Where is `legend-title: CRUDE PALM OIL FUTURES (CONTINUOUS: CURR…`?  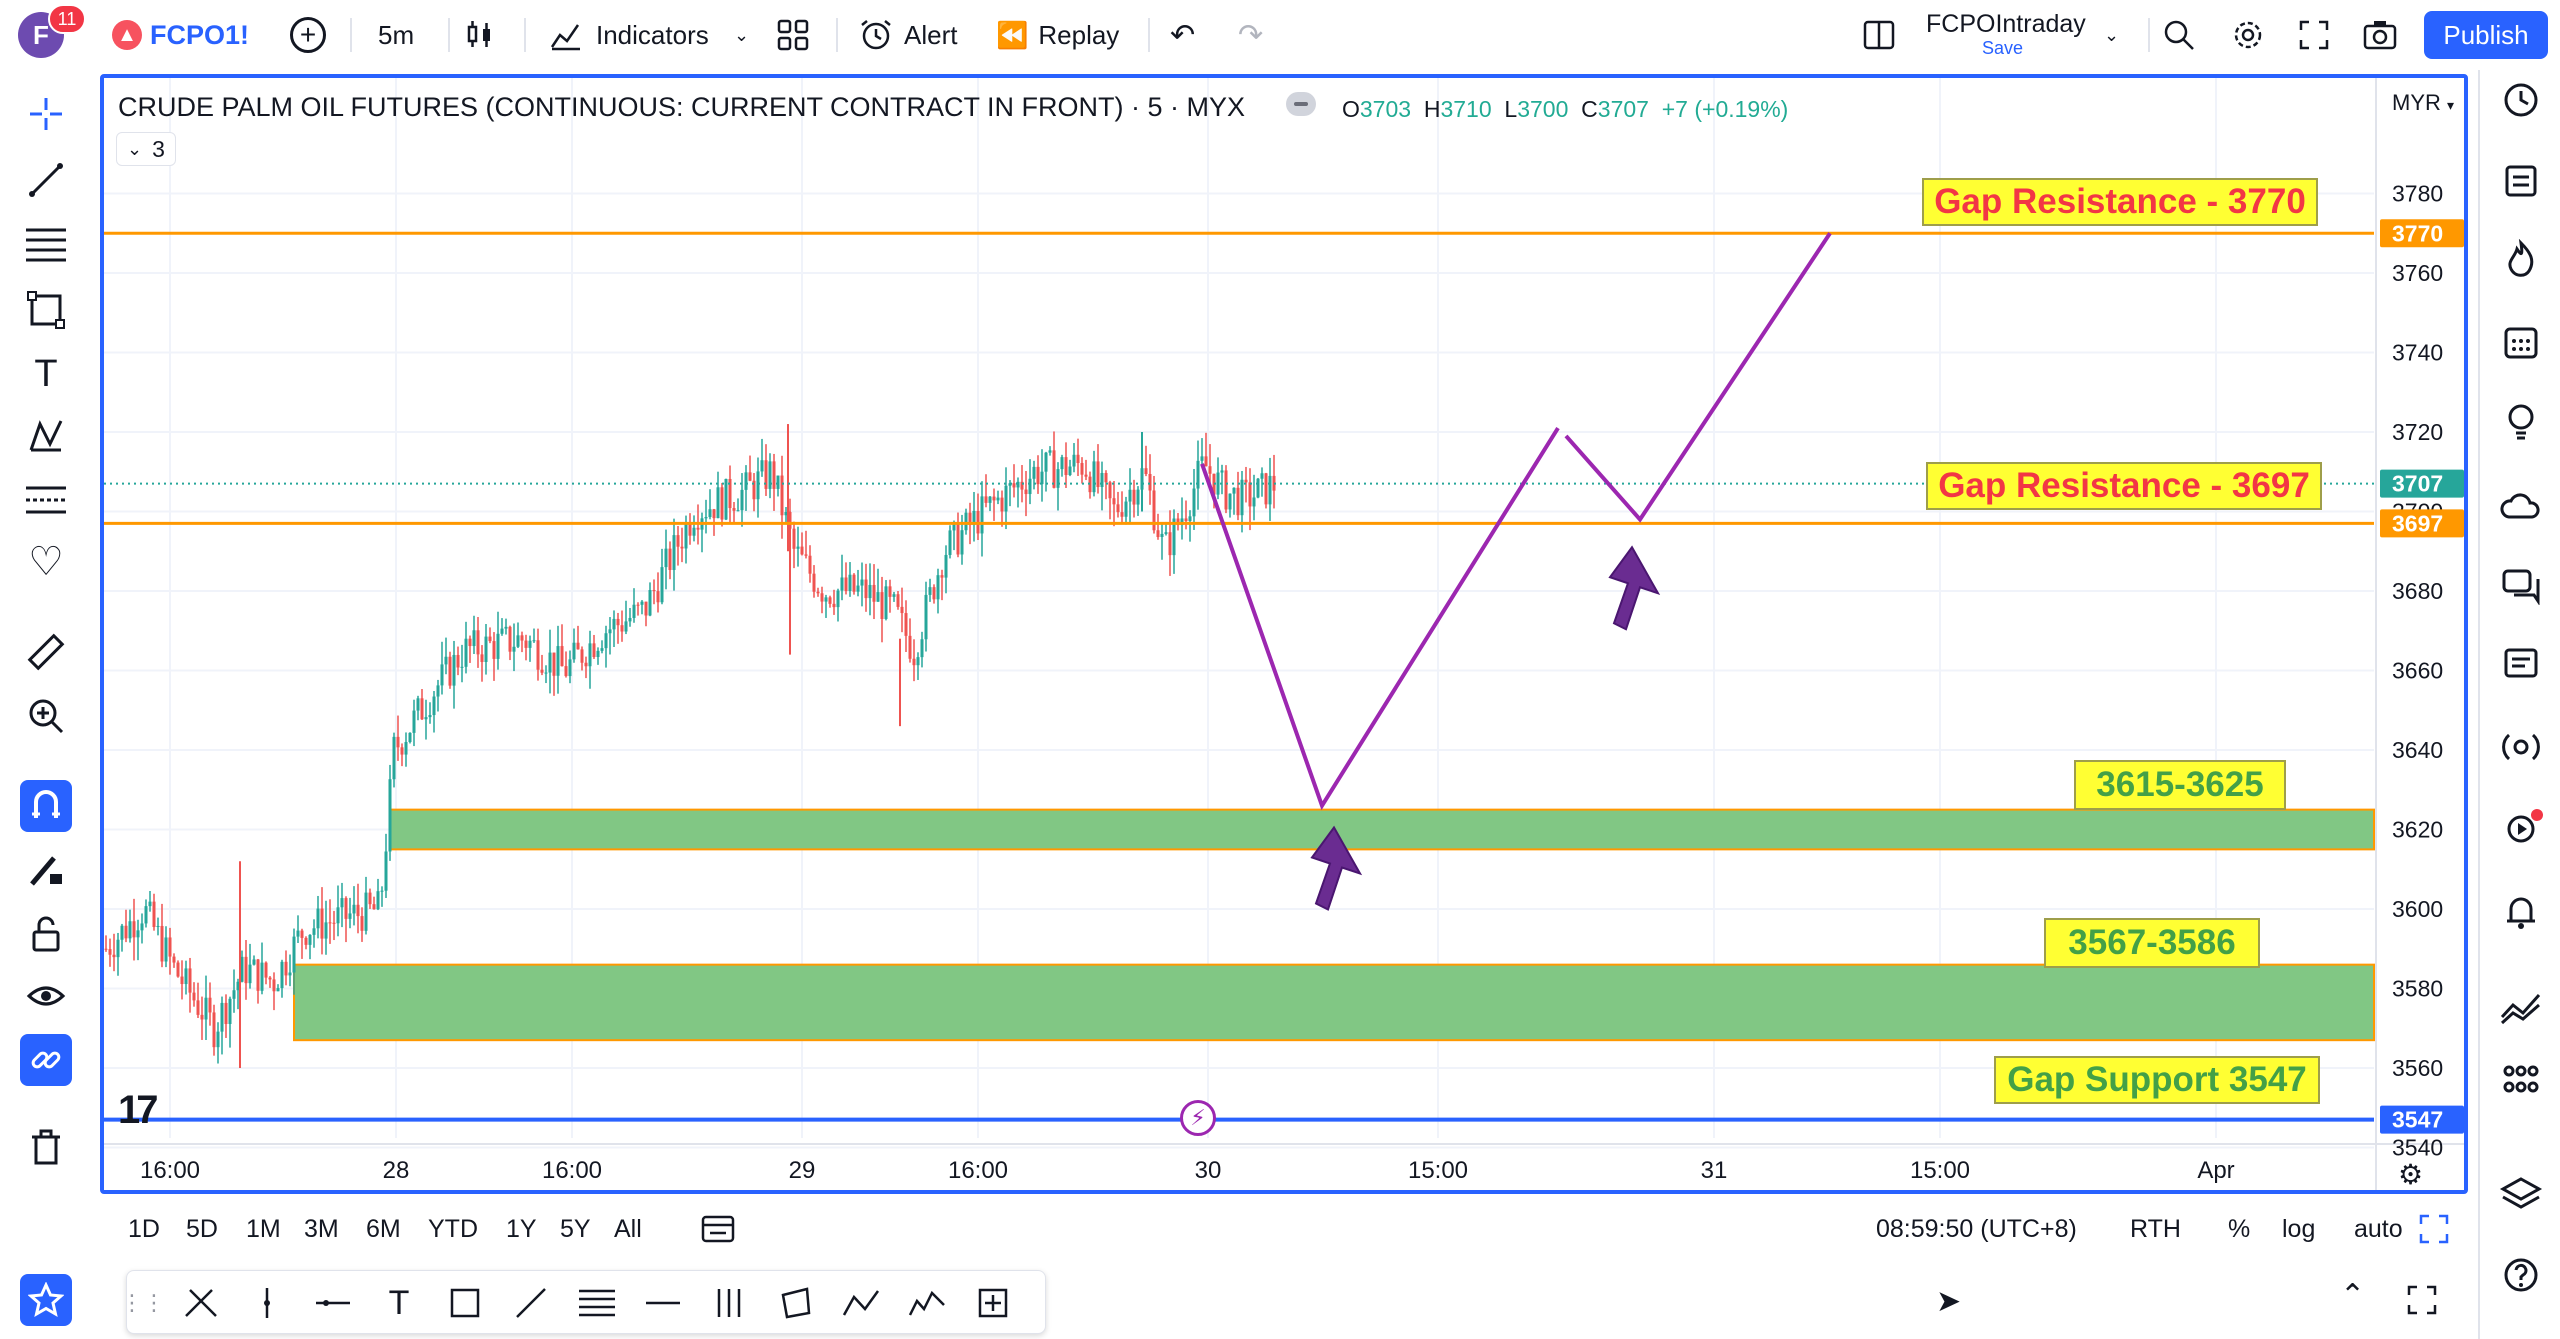 legend-title: CRUDE PALM OIL FUTURES (CONTINUOUS: CURR… is located at coordinates (682, 107).